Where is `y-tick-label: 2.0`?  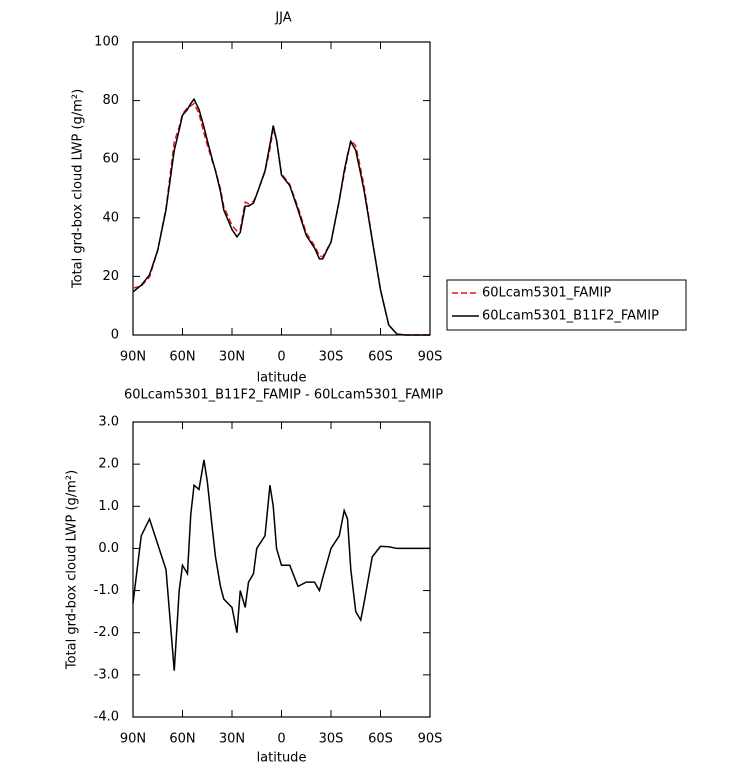
y-tick-label: 2.0 is located at coordinates (108, 464).